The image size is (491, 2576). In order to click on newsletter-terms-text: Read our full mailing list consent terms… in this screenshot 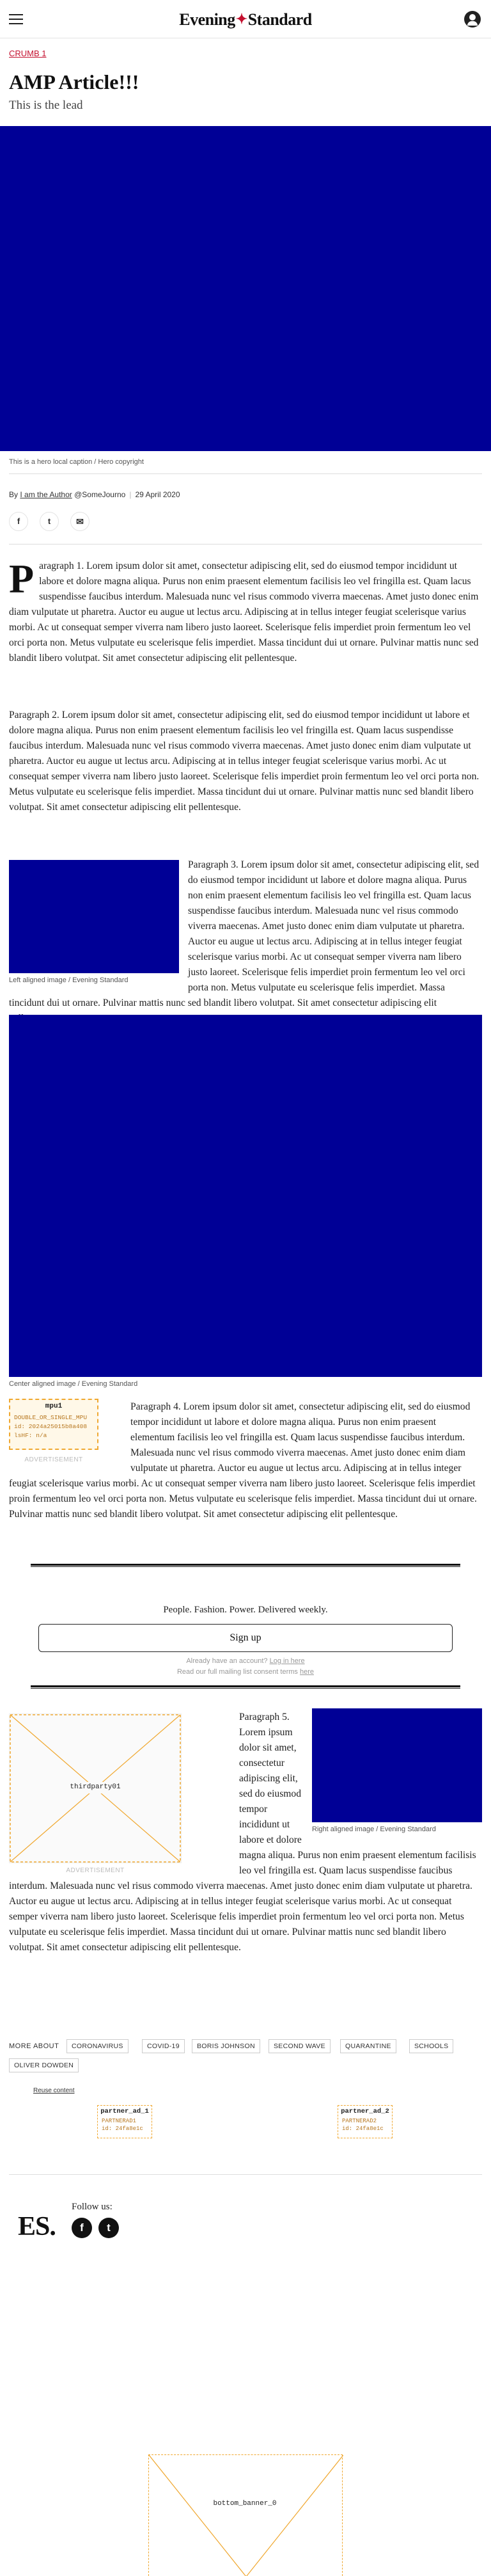, I will do `click(245, 1672)`.